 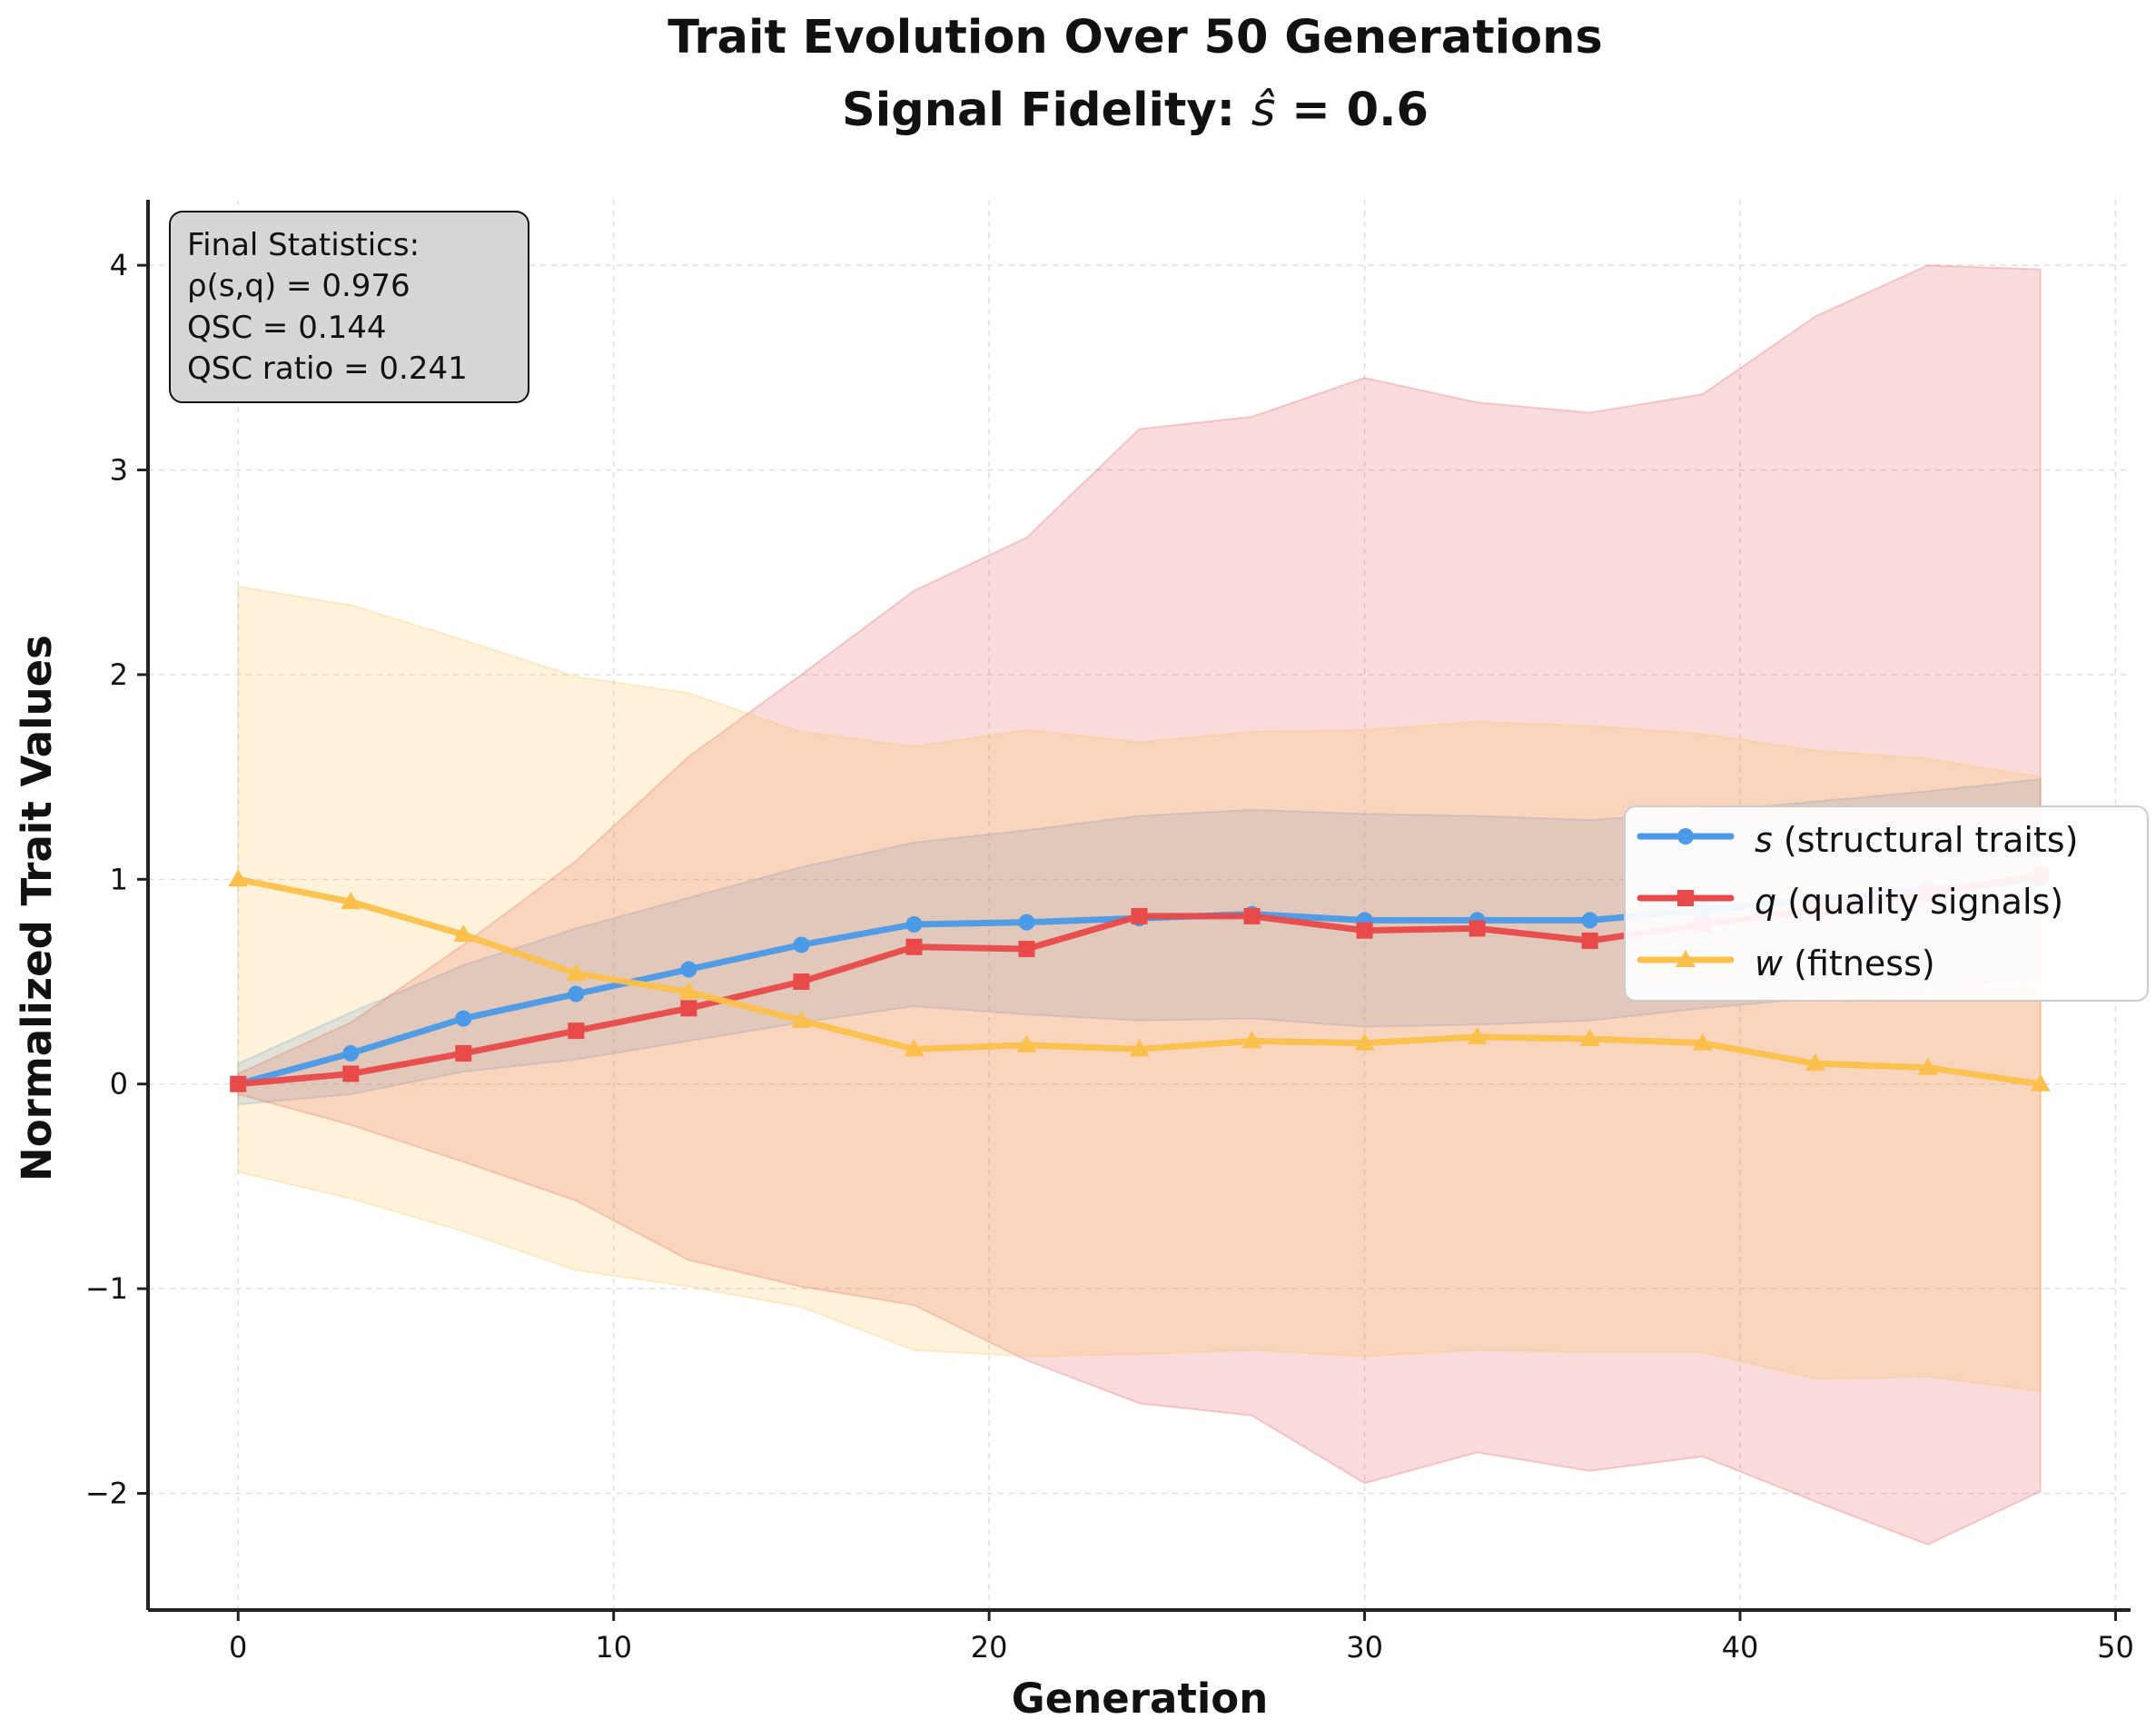 What do you see at coordinates (1046, 110) in the screenshot?
I see `title-prefix: Signal Fidelity:` at bounding box center [1046, 110].